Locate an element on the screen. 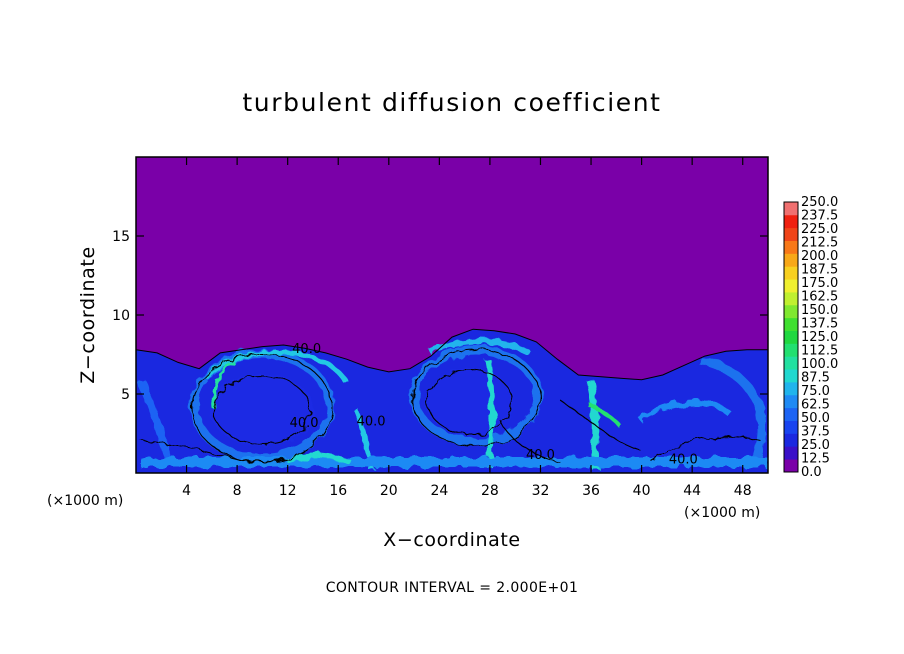  eddy-ring-right is located at coordinates (733, 411).